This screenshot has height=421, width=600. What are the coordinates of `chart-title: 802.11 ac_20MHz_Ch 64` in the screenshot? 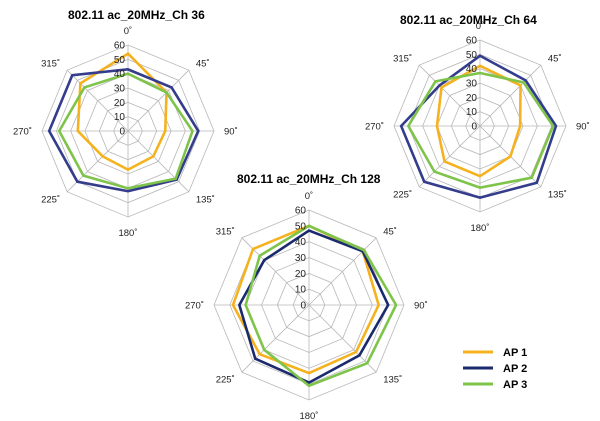 It's located at (468, 20).